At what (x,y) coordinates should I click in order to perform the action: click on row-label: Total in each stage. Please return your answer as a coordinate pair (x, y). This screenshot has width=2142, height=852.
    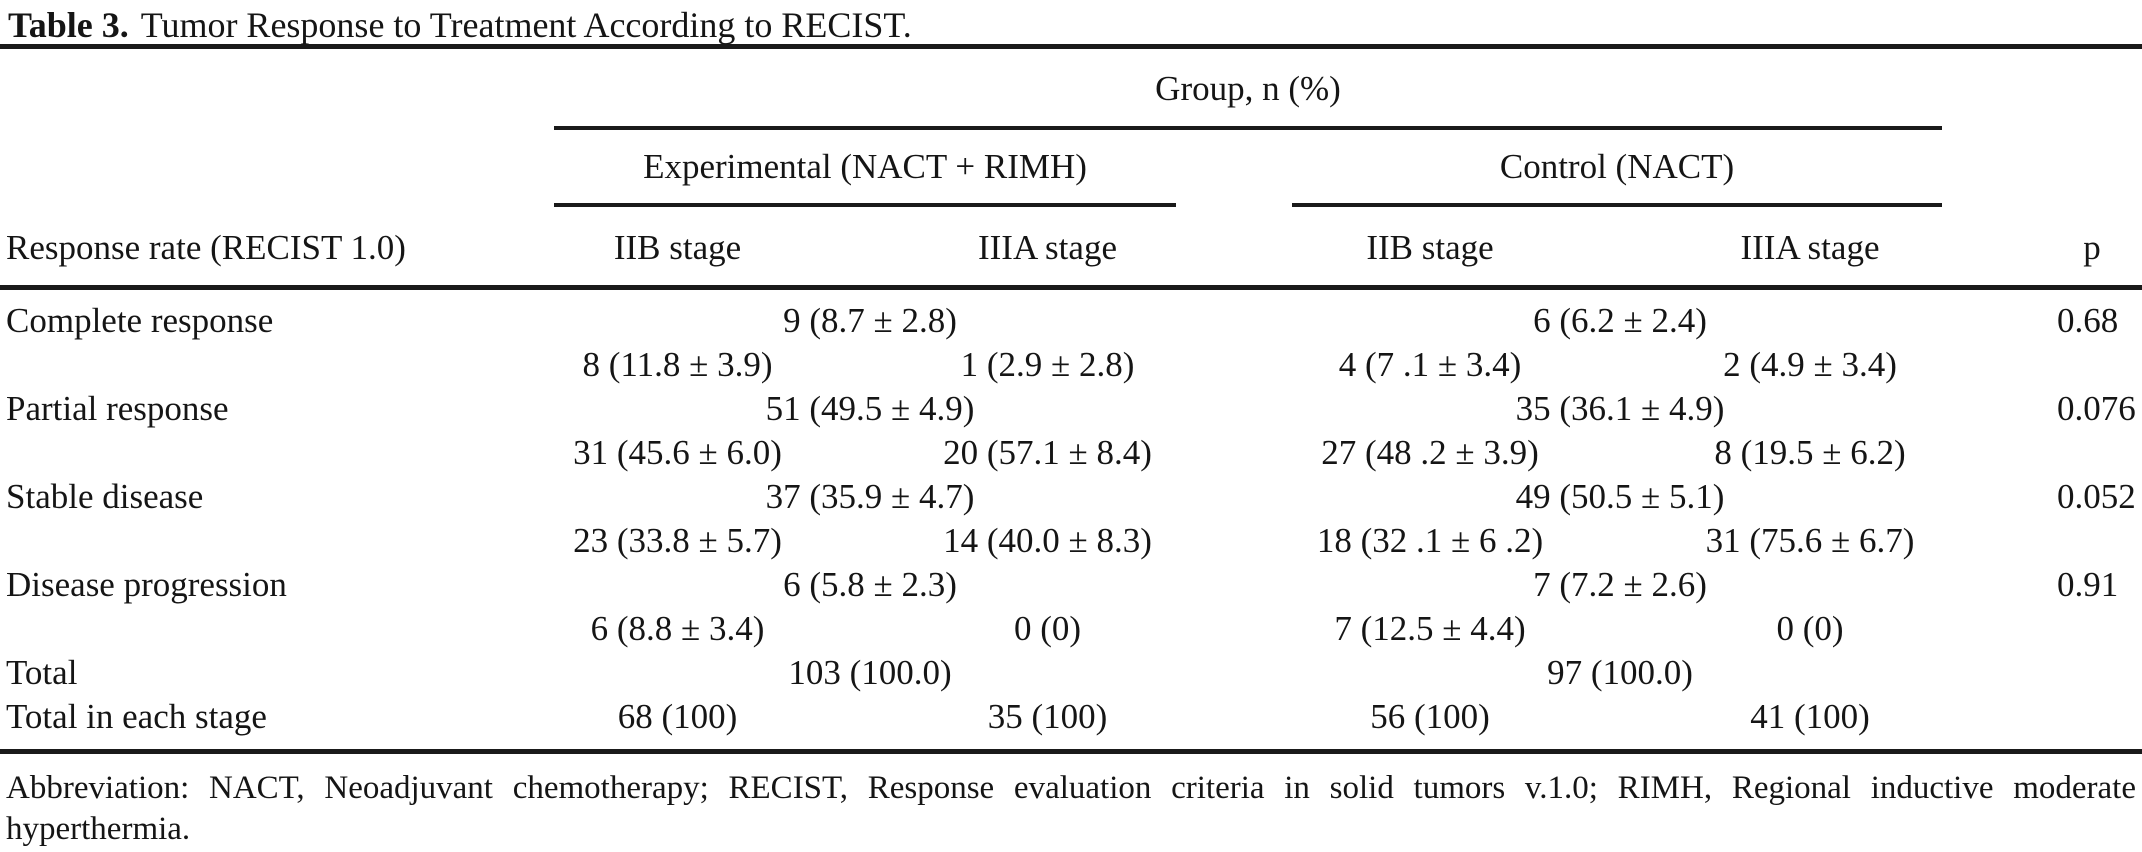
    Looking at the image, I should click on (136, 716).